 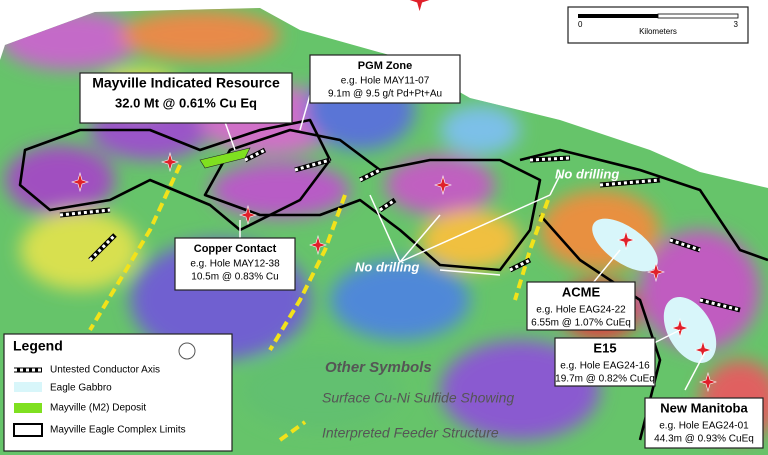 What do you see at coordinates (605, 379) in the screenshot?
I see `callout-line: 19.7m @ 0.82% CuEq` at bounding box center [605, 379].